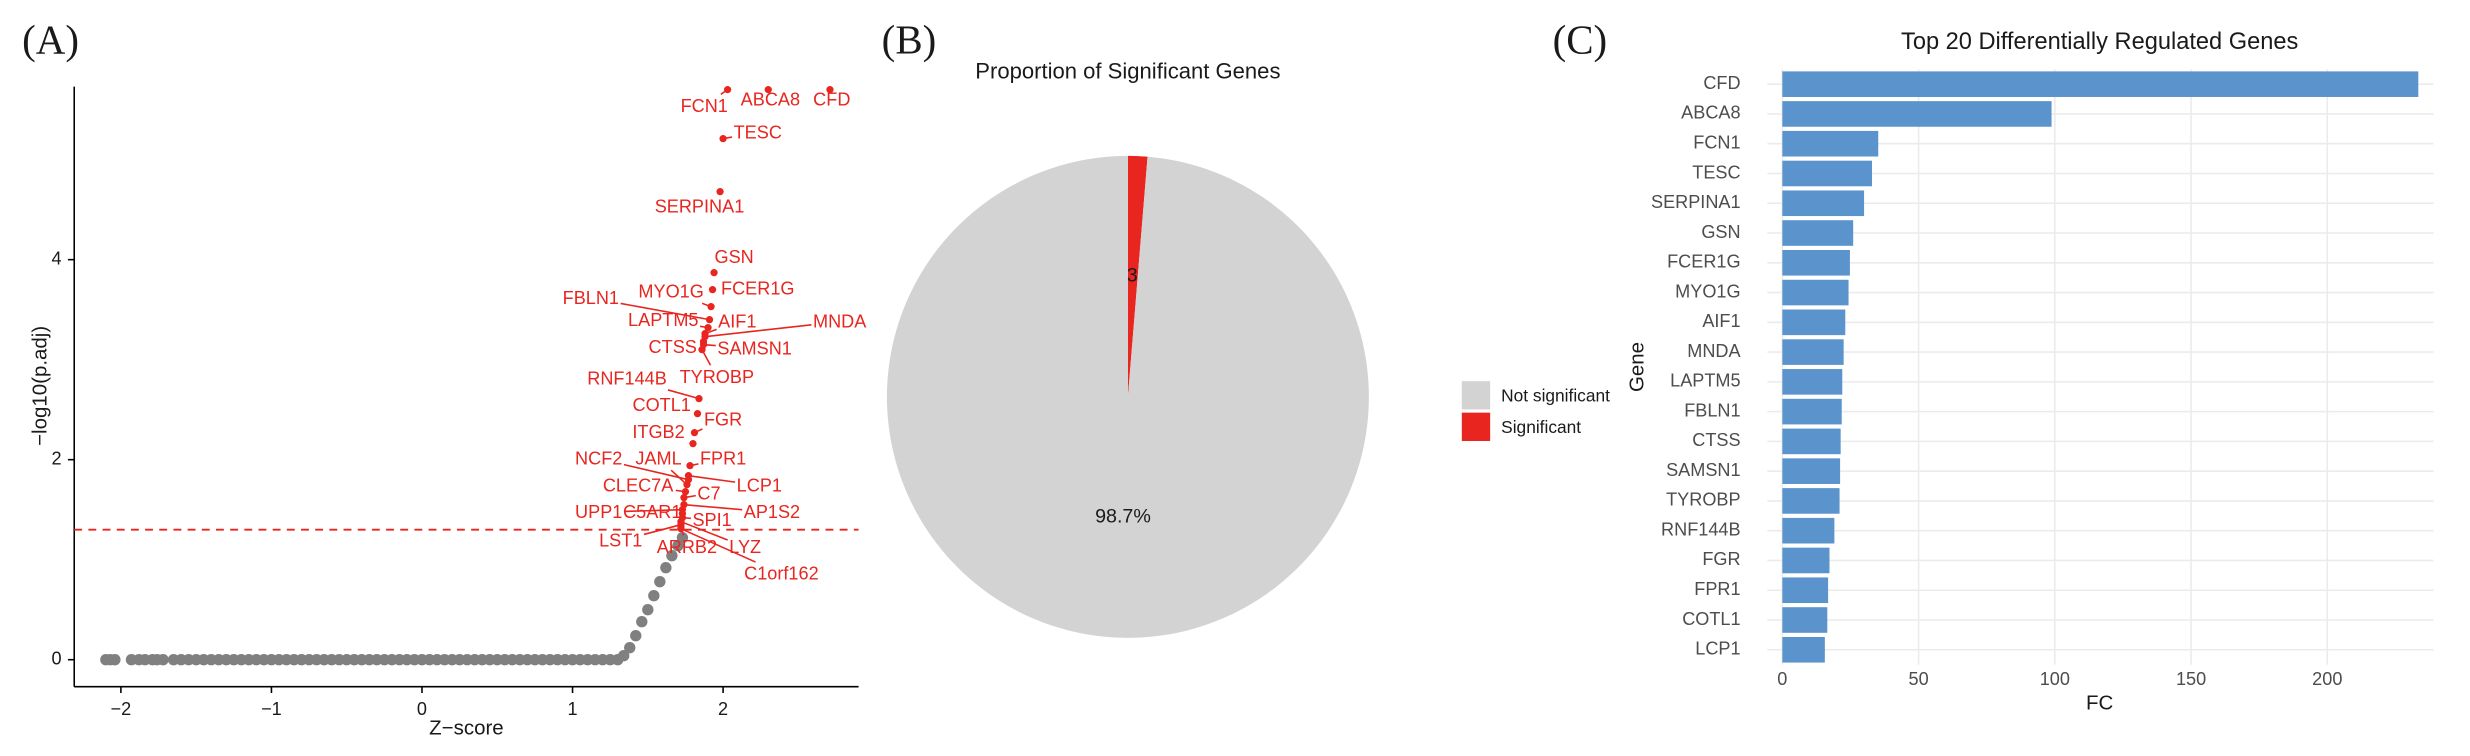  Describe the element at coordinates (840, 322) in the screenshot. I see `point-label: MNDA` at that location.